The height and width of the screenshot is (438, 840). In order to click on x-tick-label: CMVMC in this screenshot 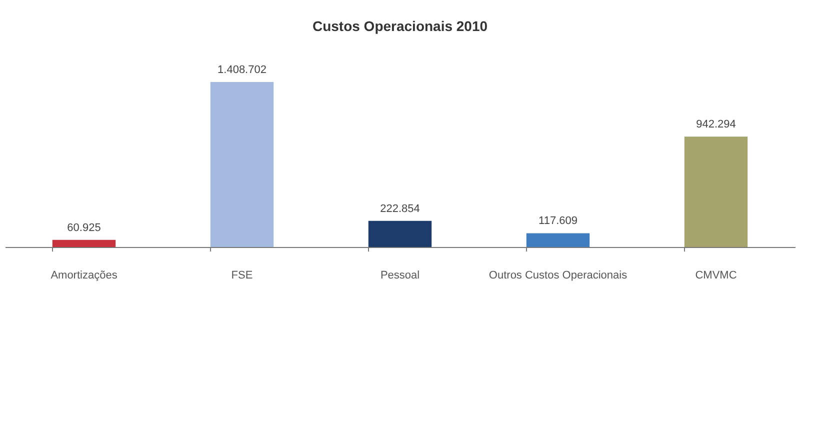, I will do `click(716, 276)`.